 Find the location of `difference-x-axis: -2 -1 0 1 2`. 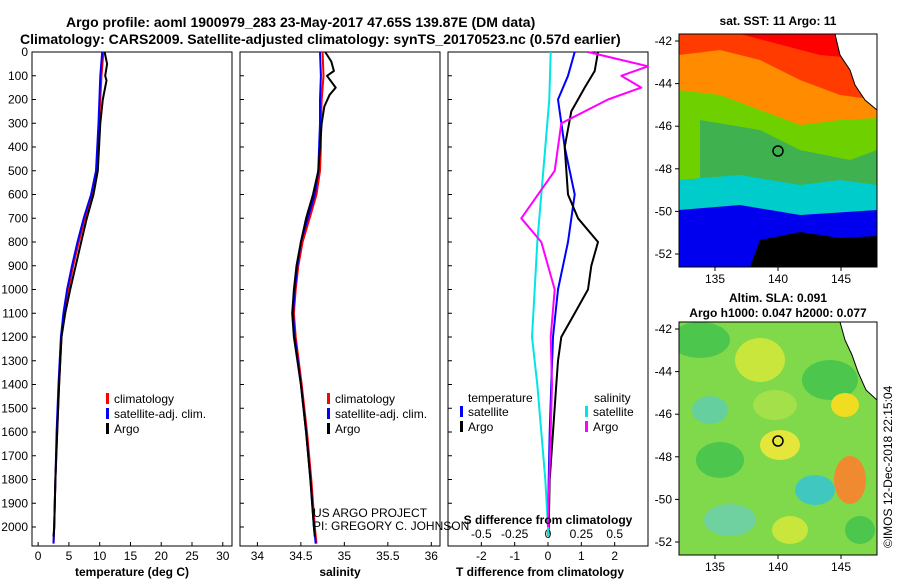

difference-x-axis: -2 -1 0 1 2 is located at coordinates (547, 552).